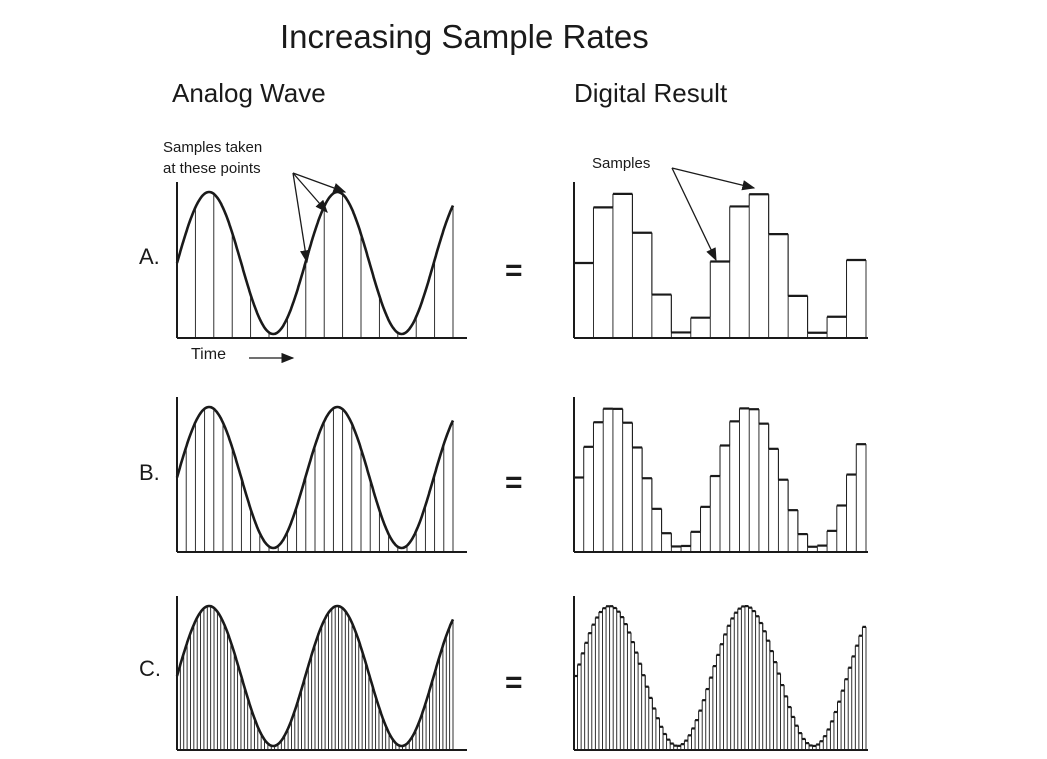  I want to click on equals-sign-a: =, so click(514, 270).